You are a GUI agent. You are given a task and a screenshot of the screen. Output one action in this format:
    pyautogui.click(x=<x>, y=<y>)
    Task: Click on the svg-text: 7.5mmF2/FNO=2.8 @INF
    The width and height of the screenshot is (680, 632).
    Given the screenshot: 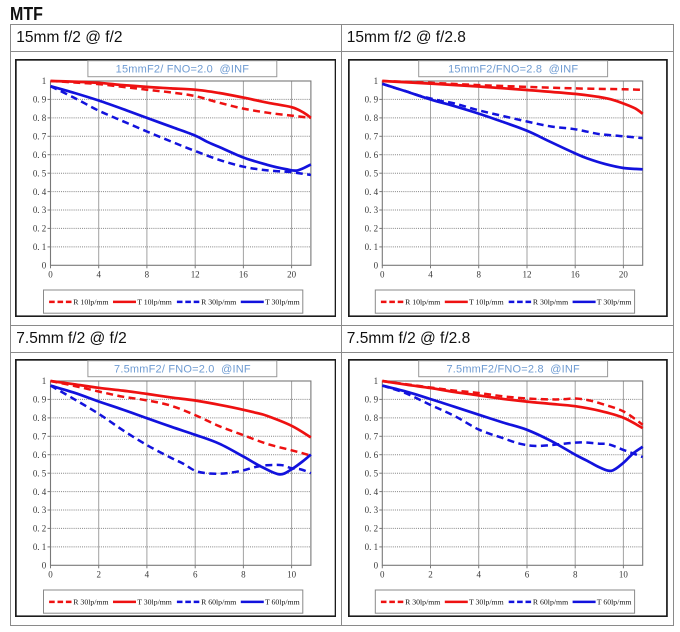 What is the action you would take?
    pyautogui.click(x=513, y=369)
    